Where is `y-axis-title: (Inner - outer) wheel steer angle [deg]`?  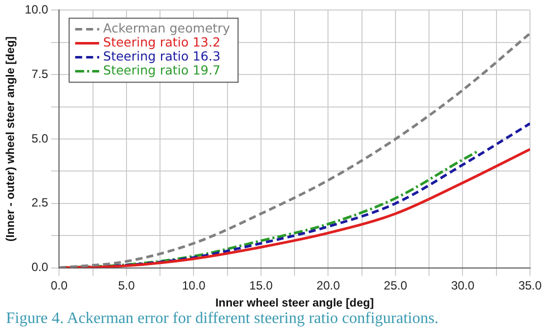 y-axis-title: (Inner - outer) wheel steer angle [deg] is located at coordinates (11, 139).